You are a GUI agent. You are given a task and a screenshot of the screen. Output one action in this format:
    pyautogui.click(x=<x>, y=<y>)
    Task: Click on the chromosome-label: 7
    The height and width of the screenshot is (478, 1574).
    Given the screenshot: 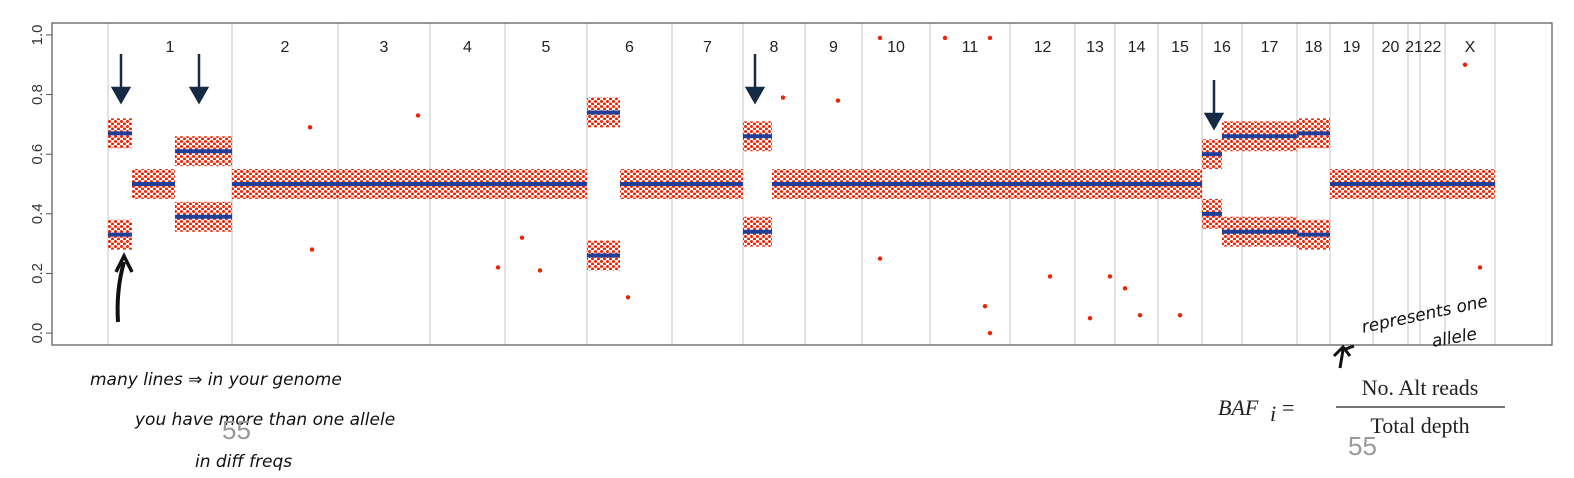 What is the action you would take?
    pyautogui.click(x=707, y=47)
    